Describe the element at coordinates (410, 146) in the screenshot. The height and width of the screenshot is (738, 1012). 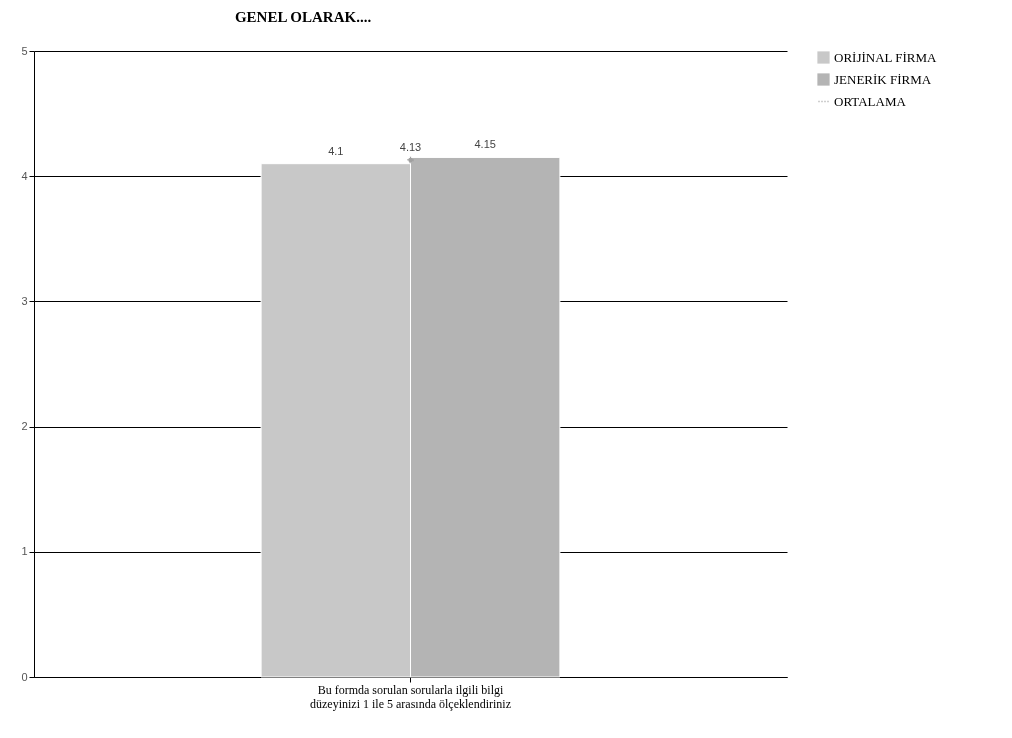
I see `data-label: 4.13` at that location.